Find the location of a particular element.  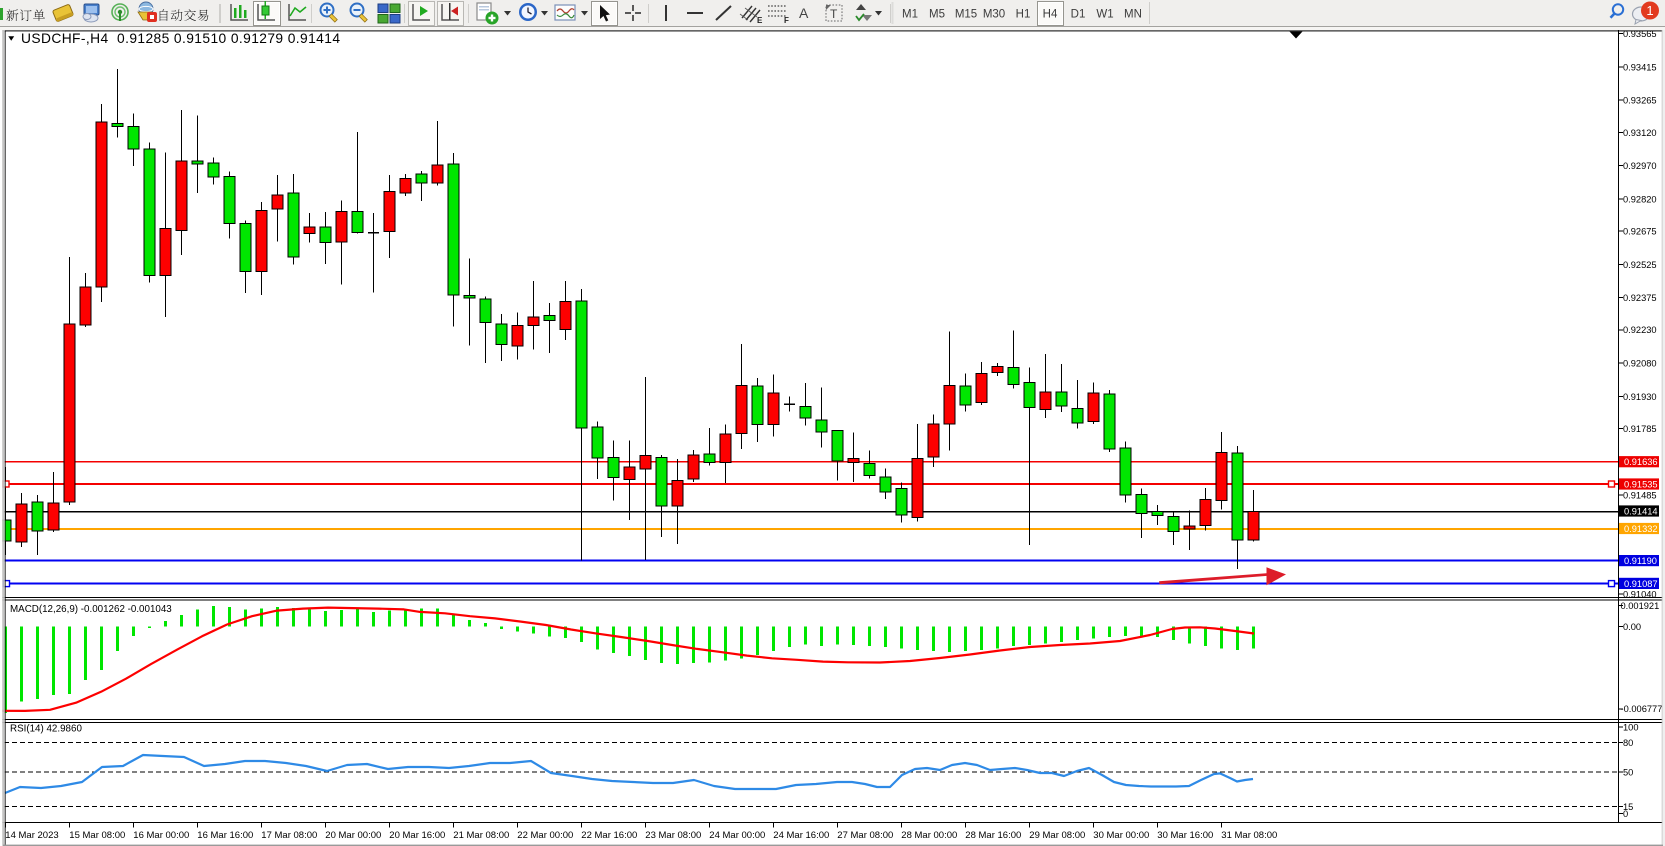

svg-text: -0.006777 is located at coordinates (1642, 709).